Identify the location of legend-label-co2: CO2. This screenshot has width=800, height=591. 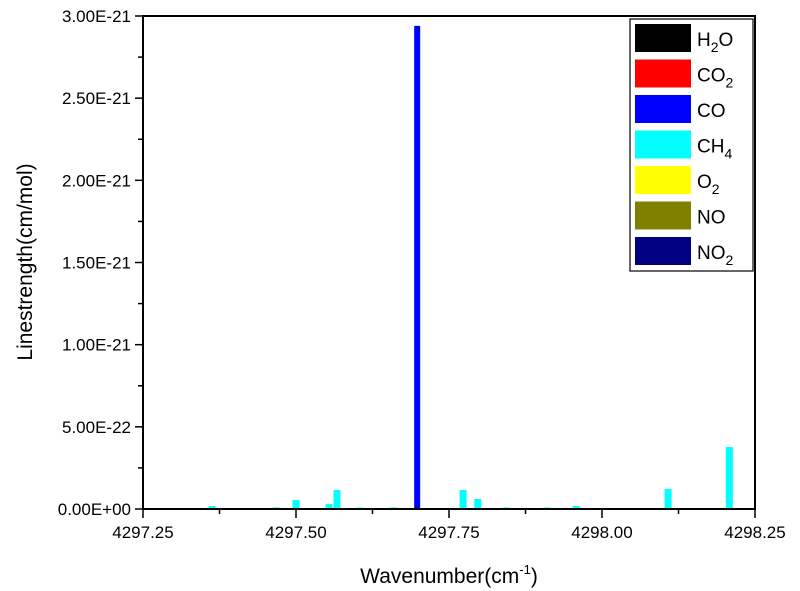
(715, 78).